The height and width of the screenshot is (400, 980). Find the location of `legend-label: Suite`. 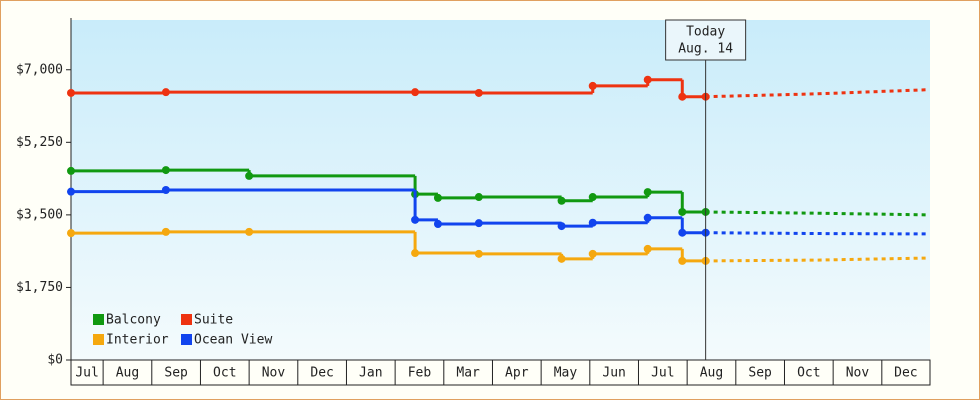

legend-label: Suite is located at coordinates (213, 320).